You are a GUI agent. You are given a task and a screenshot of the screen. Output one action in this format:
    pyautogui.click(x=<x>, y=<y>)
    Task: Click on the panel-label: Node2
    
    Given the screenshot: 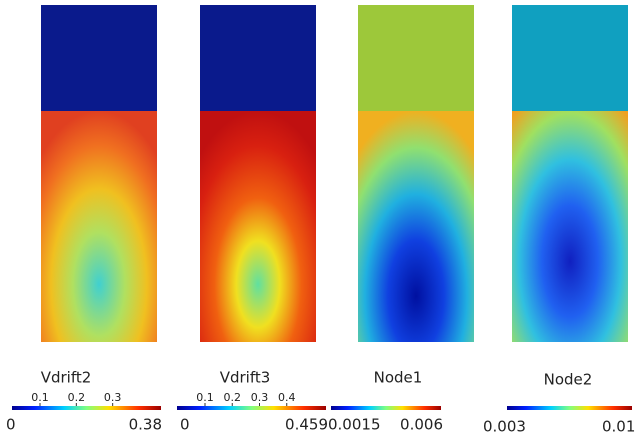 What is the action you would take?
    pyautogui.click(x=568, y=380)
    